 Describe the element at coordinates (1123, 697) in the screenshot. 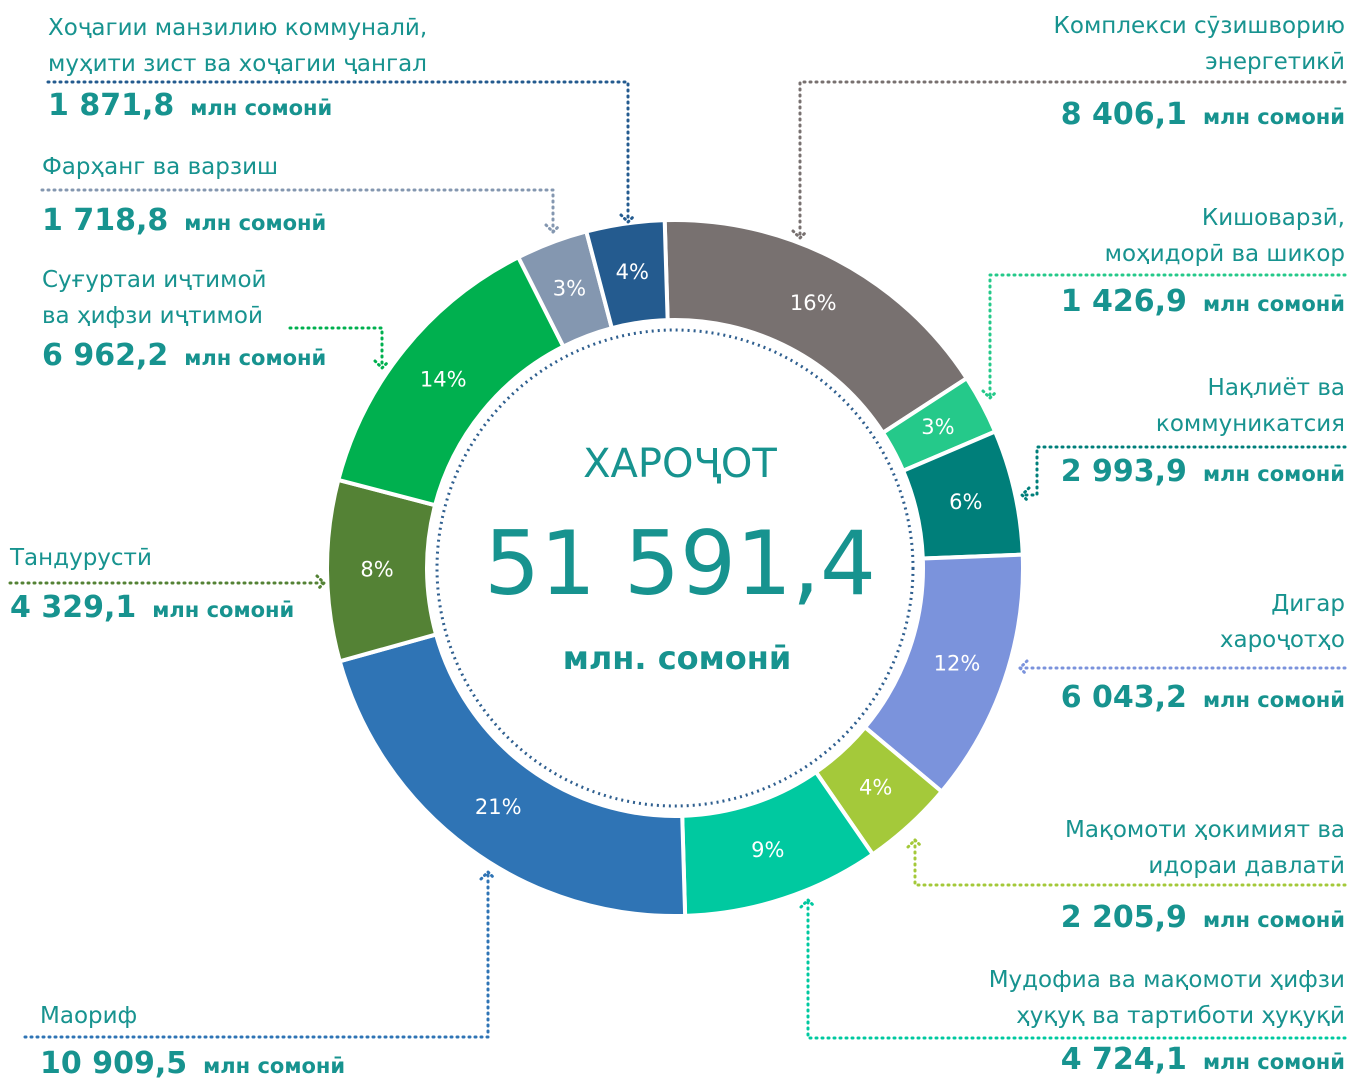

I see `value-label: 6 043,2` at that location.